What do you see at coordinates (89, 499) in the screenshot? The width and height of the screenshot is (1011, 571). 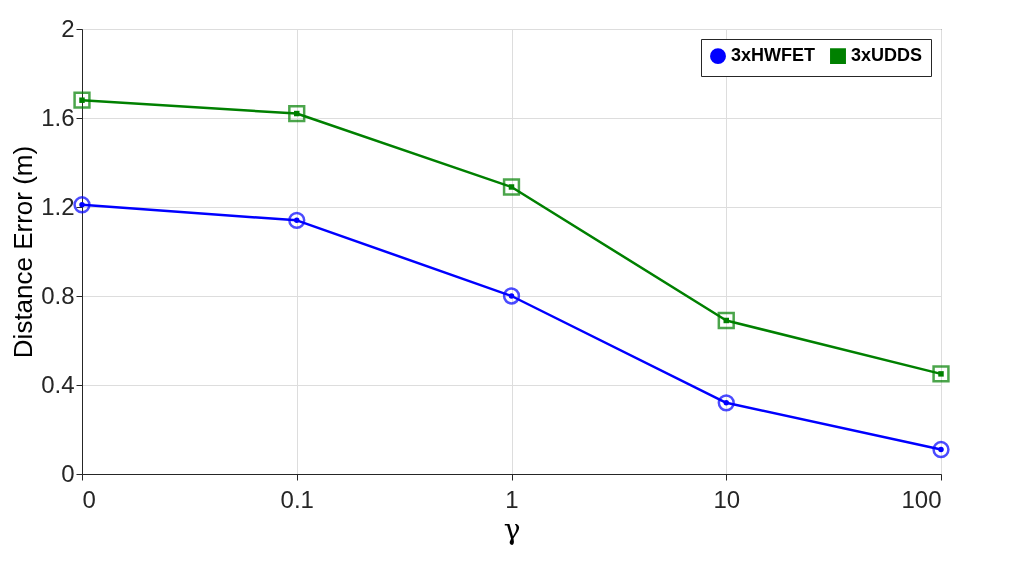 I see `x-tick-label: 0` at bounding box center [89, 499].